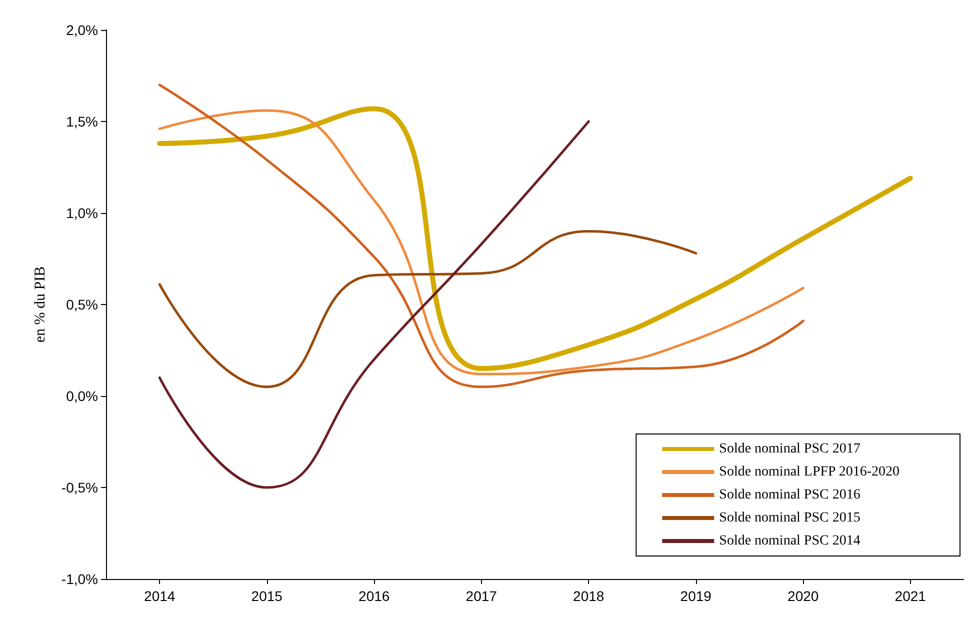 The width and height of the screenshot is (974, 627). I want to click on y-tick-label: -0,5%, so click(79, 488).